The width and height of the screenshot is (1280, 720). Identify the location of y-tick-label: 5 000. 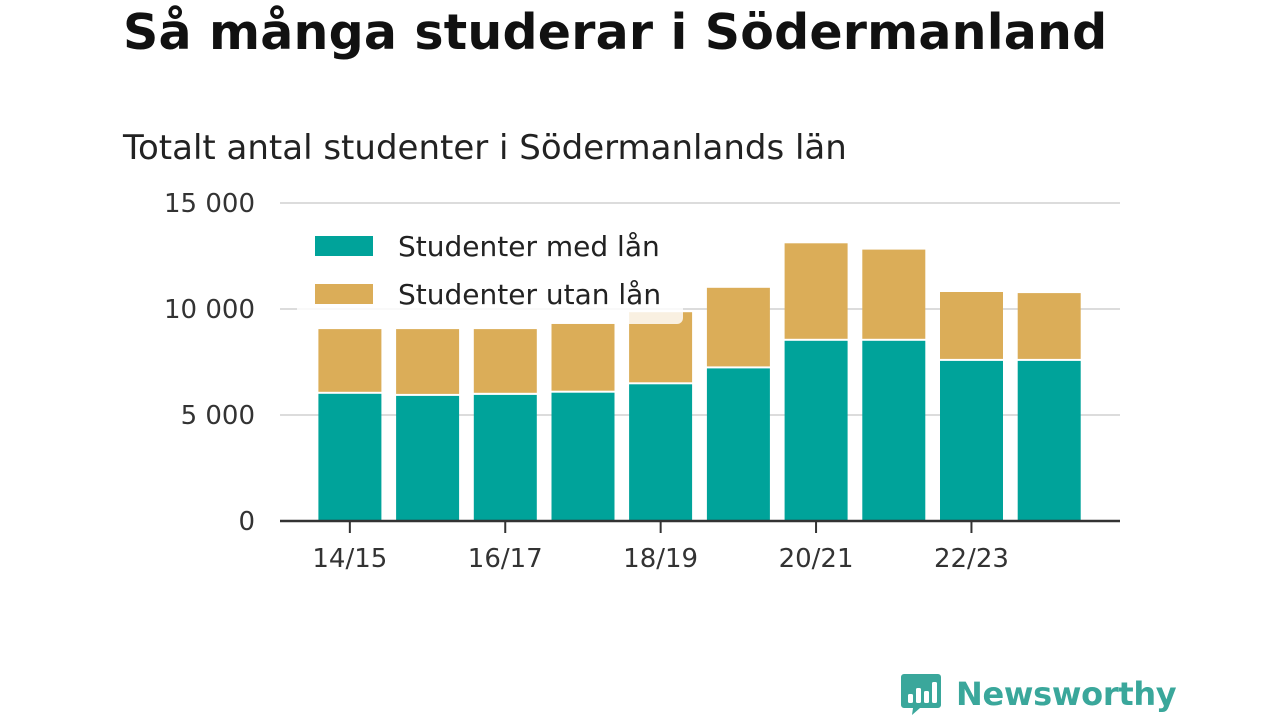
(218, 416).